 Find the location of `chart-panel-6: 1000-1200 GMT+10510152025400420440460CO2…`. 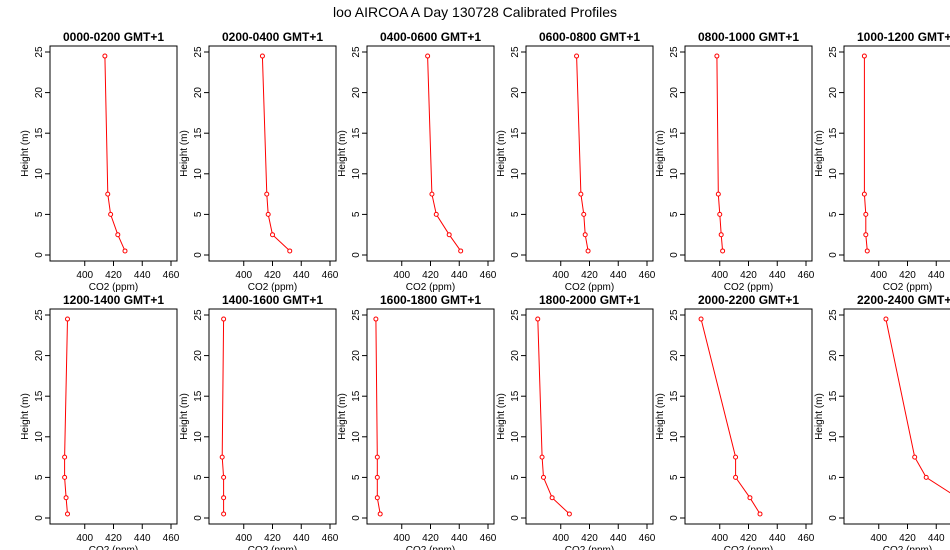

chart-panel-6: 1000-1200 GMT+10510152025400420440460CO2… is located at coordinates (882, 161).